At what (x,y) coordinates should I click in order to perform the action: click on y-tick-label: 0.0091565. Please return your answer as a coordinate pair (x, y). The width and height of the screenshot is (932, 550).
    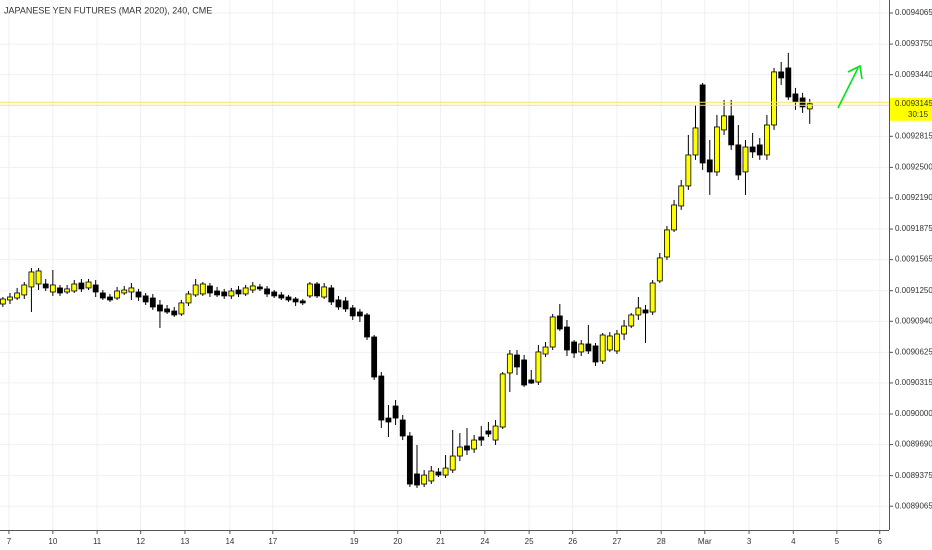
    Looking at the image, I should click on (913, 259).